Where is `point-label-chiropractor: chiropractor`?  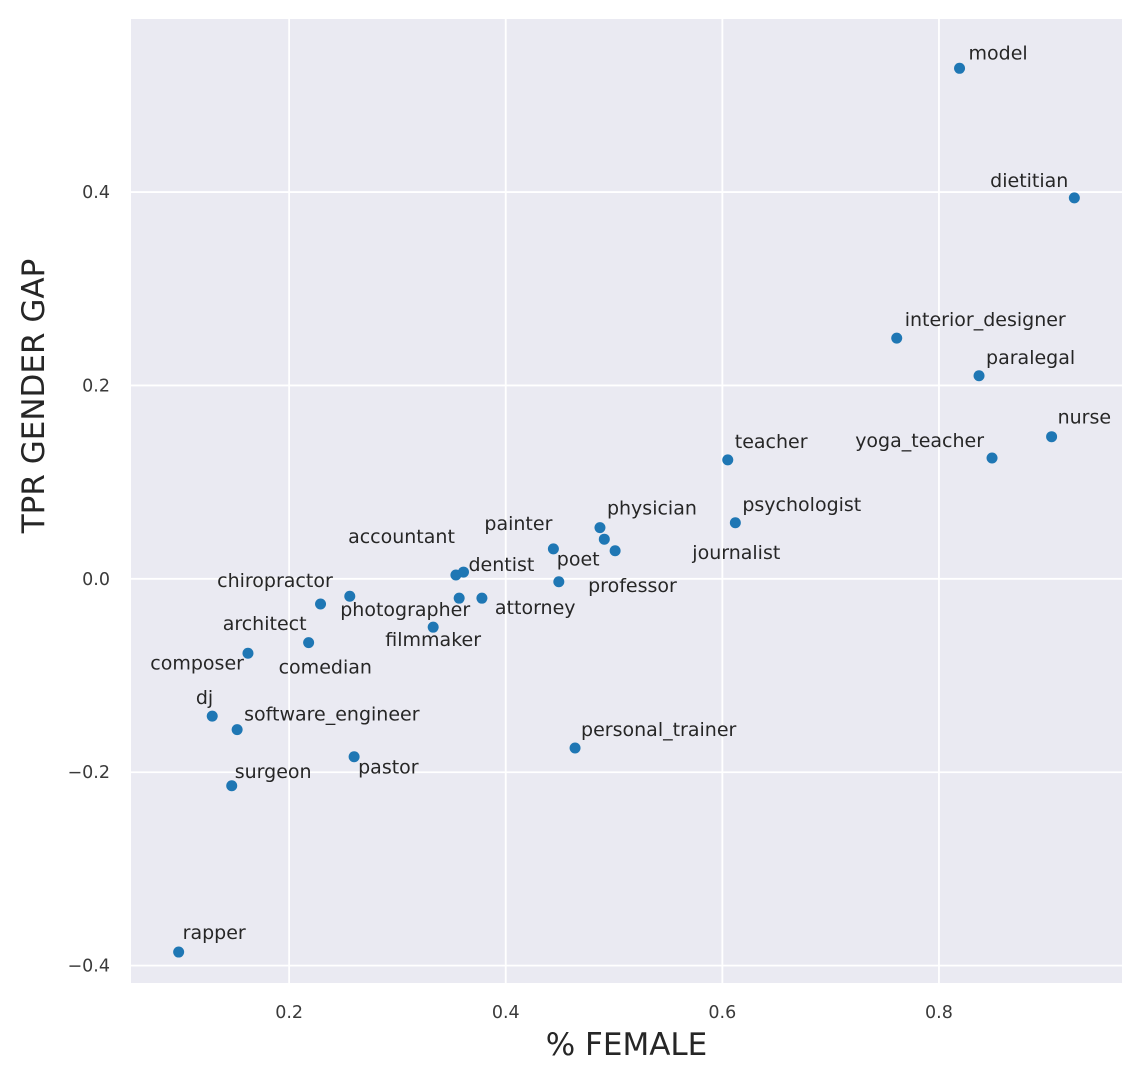 point-label-chiropractor: chiropractor is located at coordinates (275, 581).